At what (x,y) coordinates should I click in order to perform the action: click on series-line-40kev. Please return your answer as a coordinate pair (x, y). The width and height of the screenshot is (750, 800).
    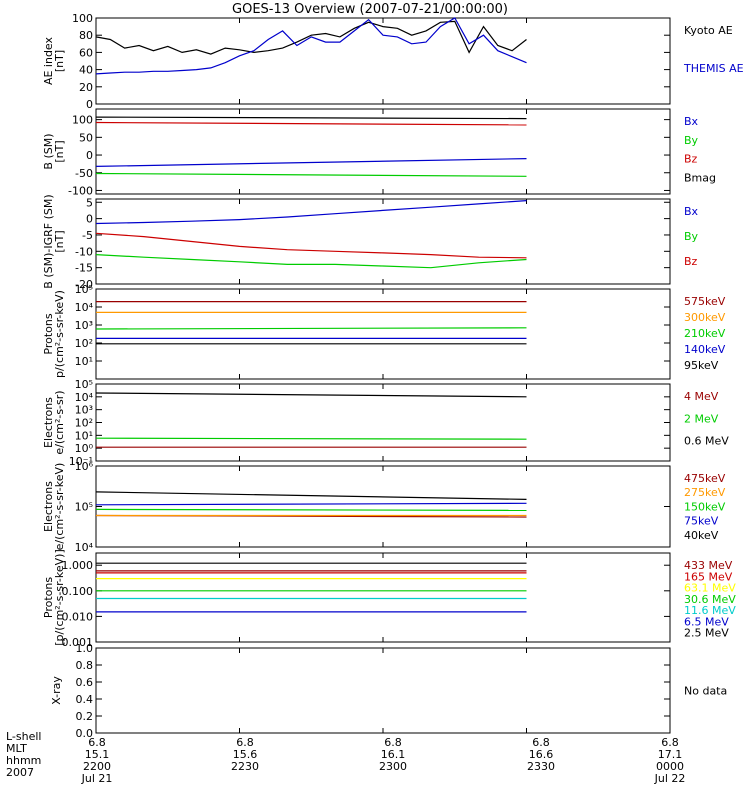
    Looking at the image, I should click on (311, 495).